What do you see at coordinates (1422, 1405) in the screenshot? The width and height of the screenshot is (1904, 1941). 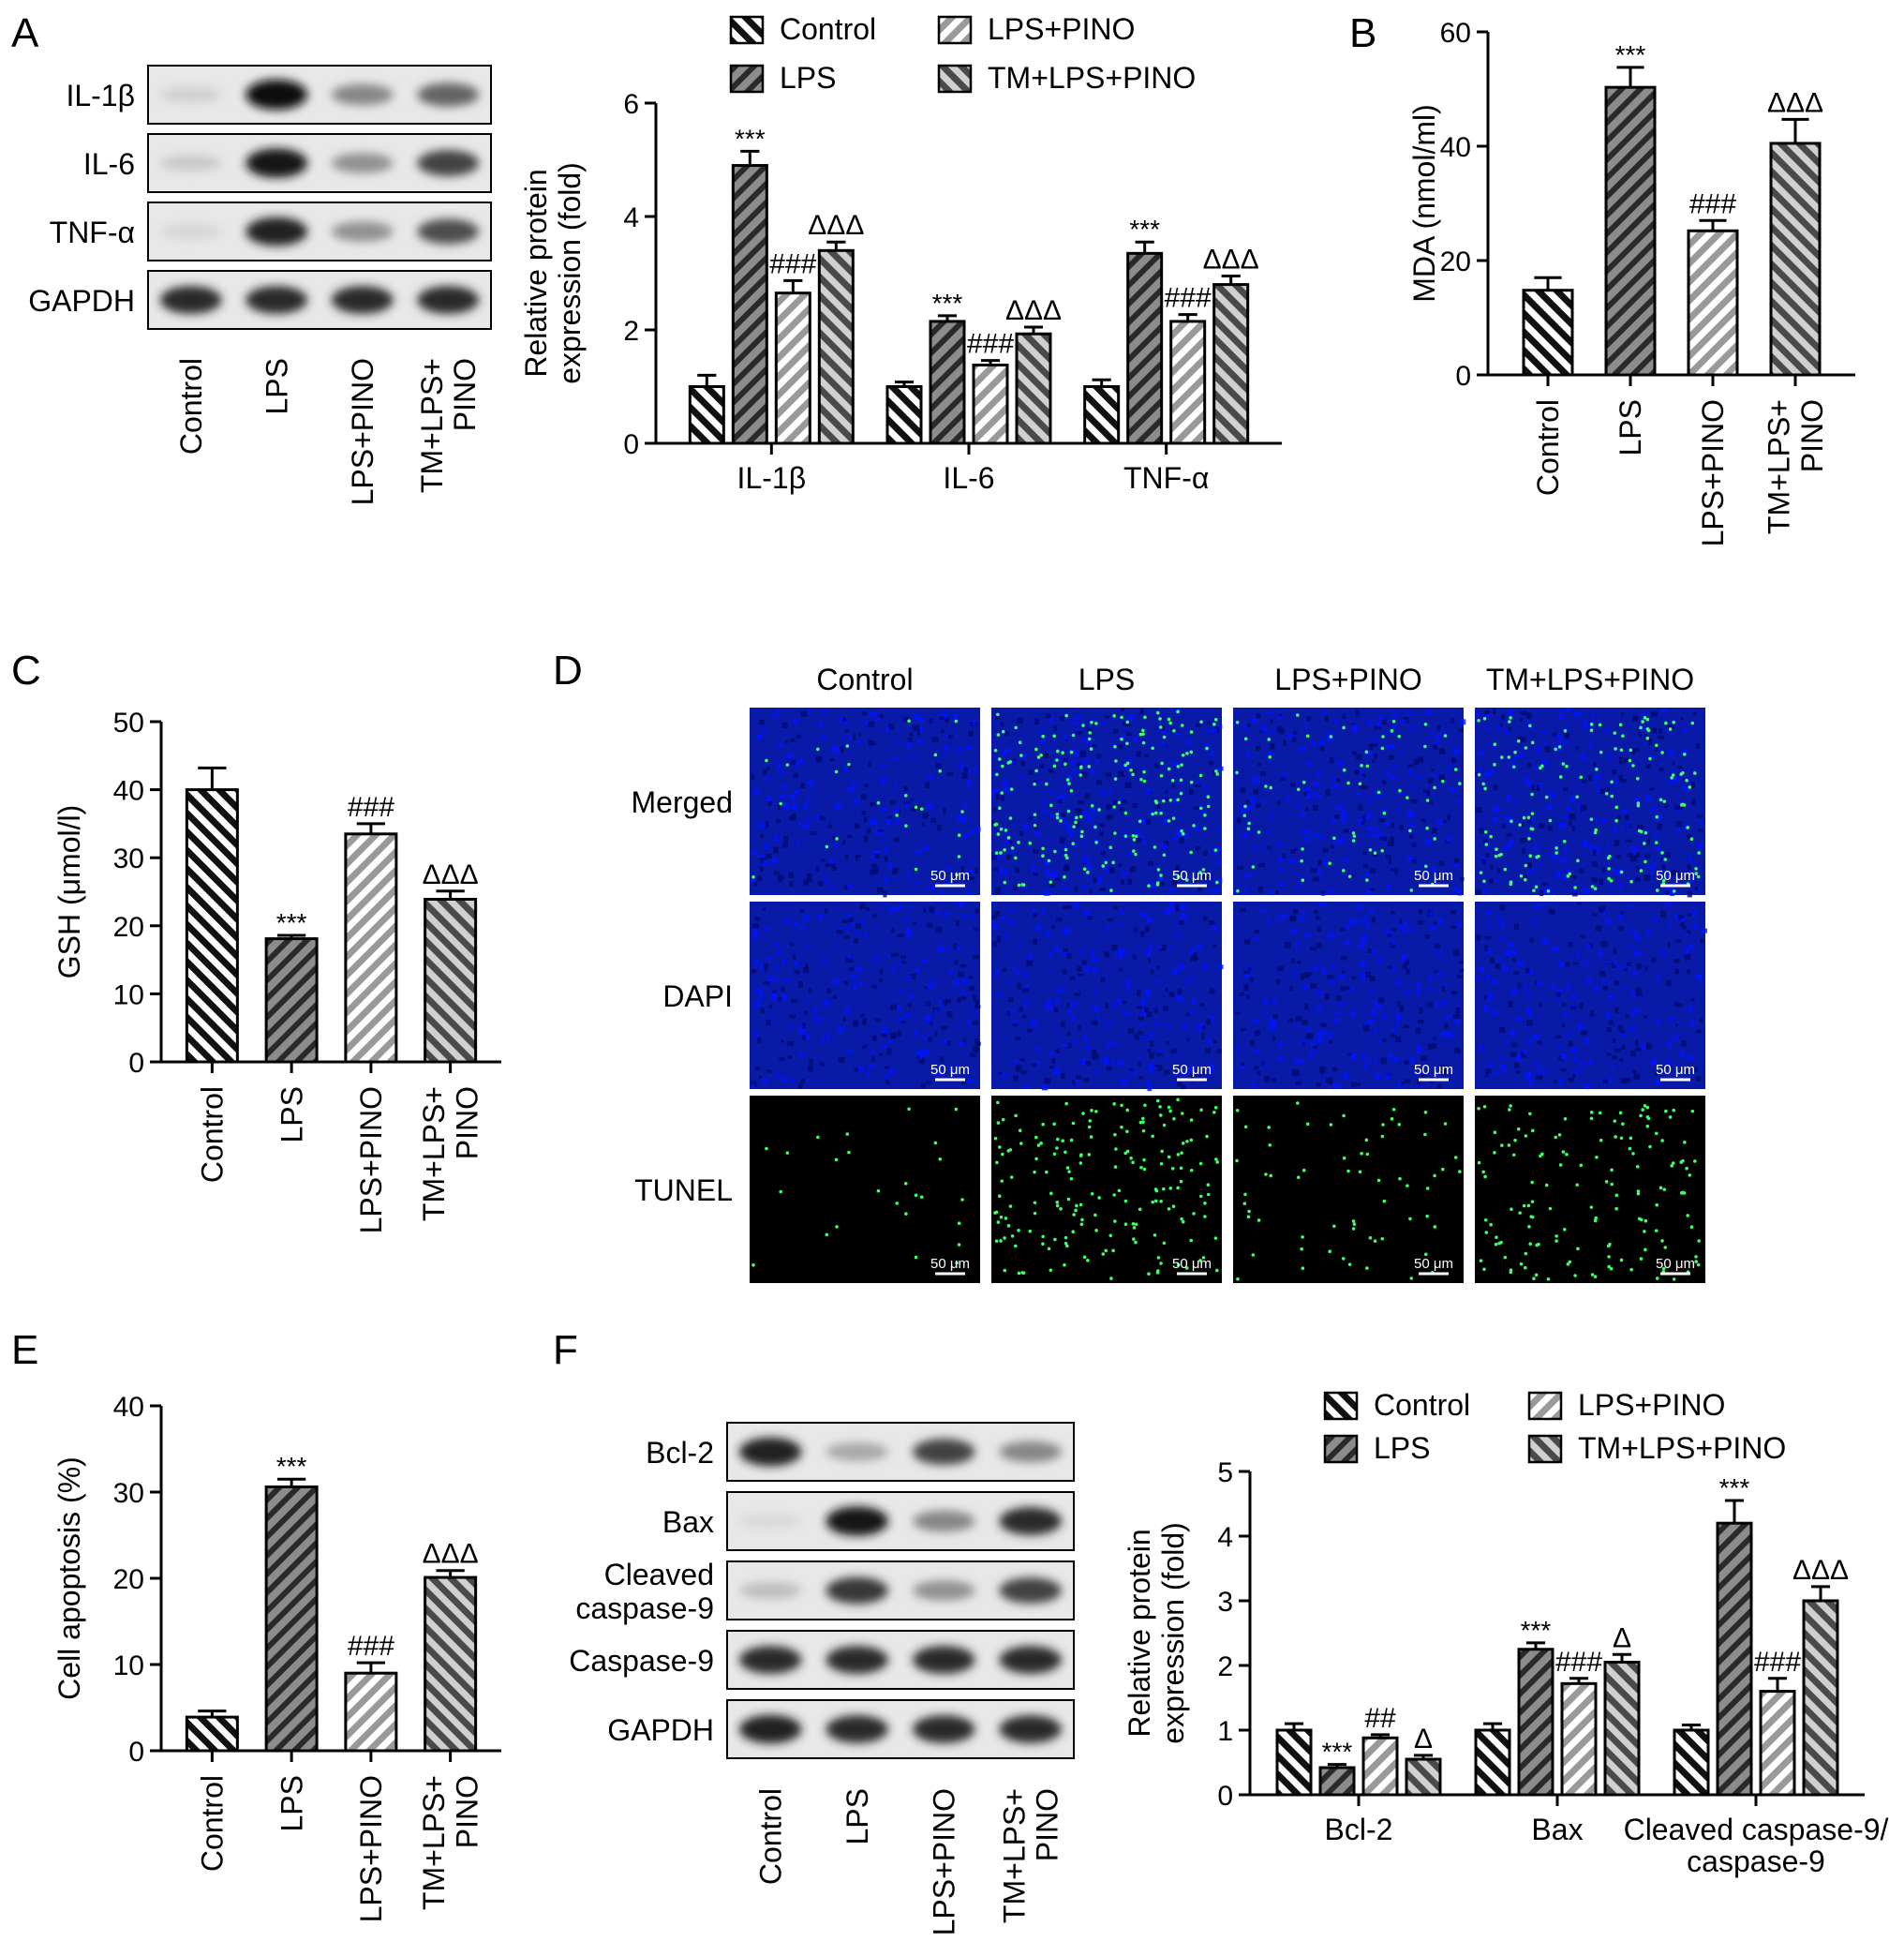 I see `legend-label: Control` at bounding box center [1422, 1405].